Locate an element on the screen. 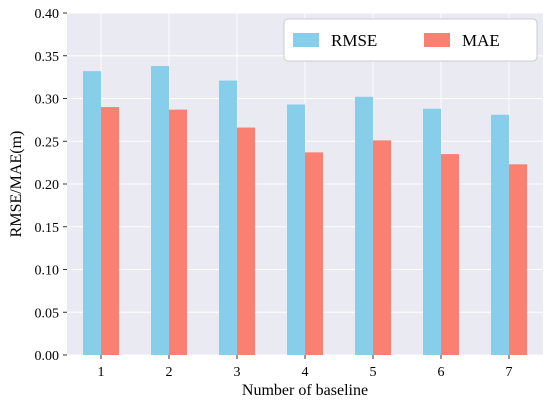  y-tick-label: 0.30 is located at coordinates (47, 100).